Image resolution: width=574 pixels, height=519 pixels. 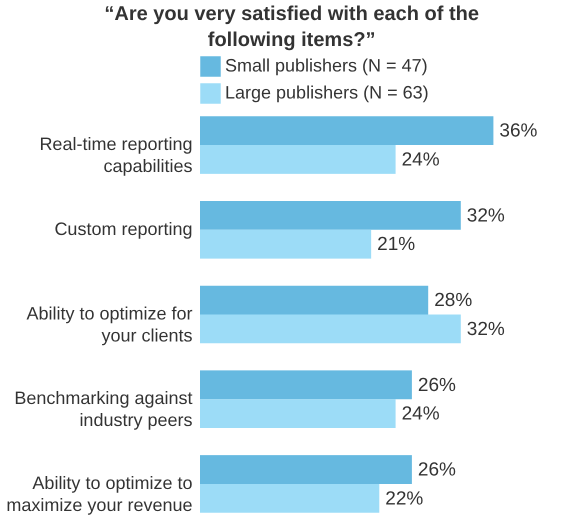 I want to click on chart-title: “Are you very satisfied with each of the following items?”, so click(x=291, y=27).